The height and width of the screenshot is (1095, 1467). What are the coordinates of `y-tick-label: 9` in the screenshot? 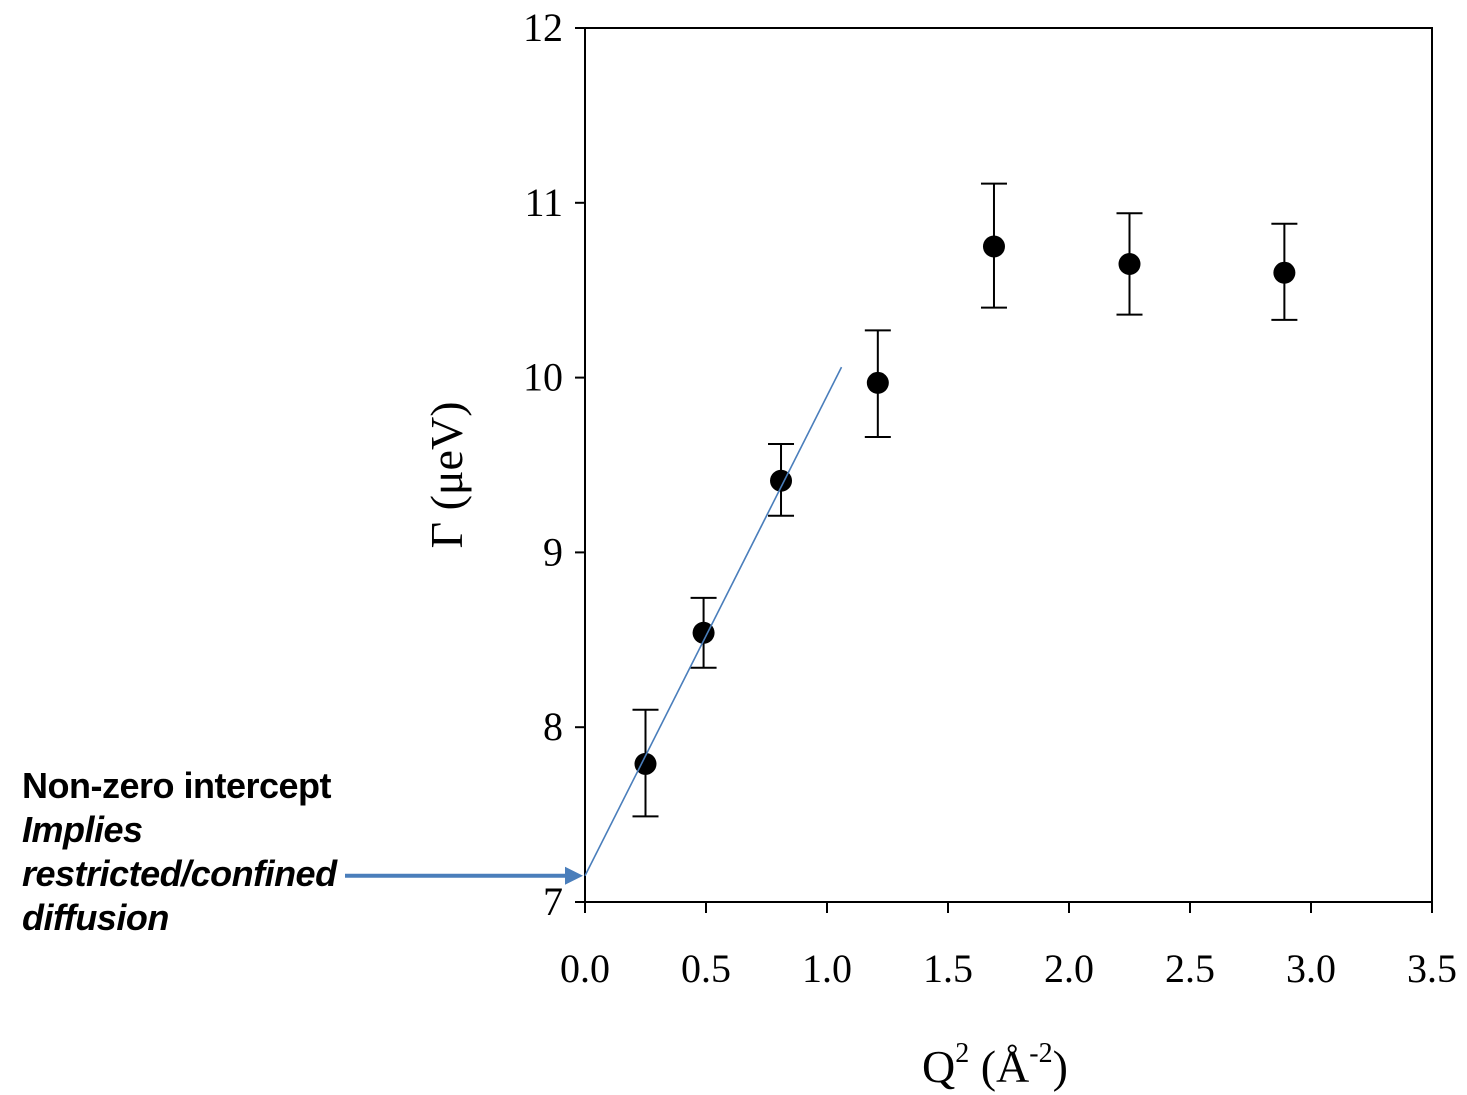 It's located at (553, 551).